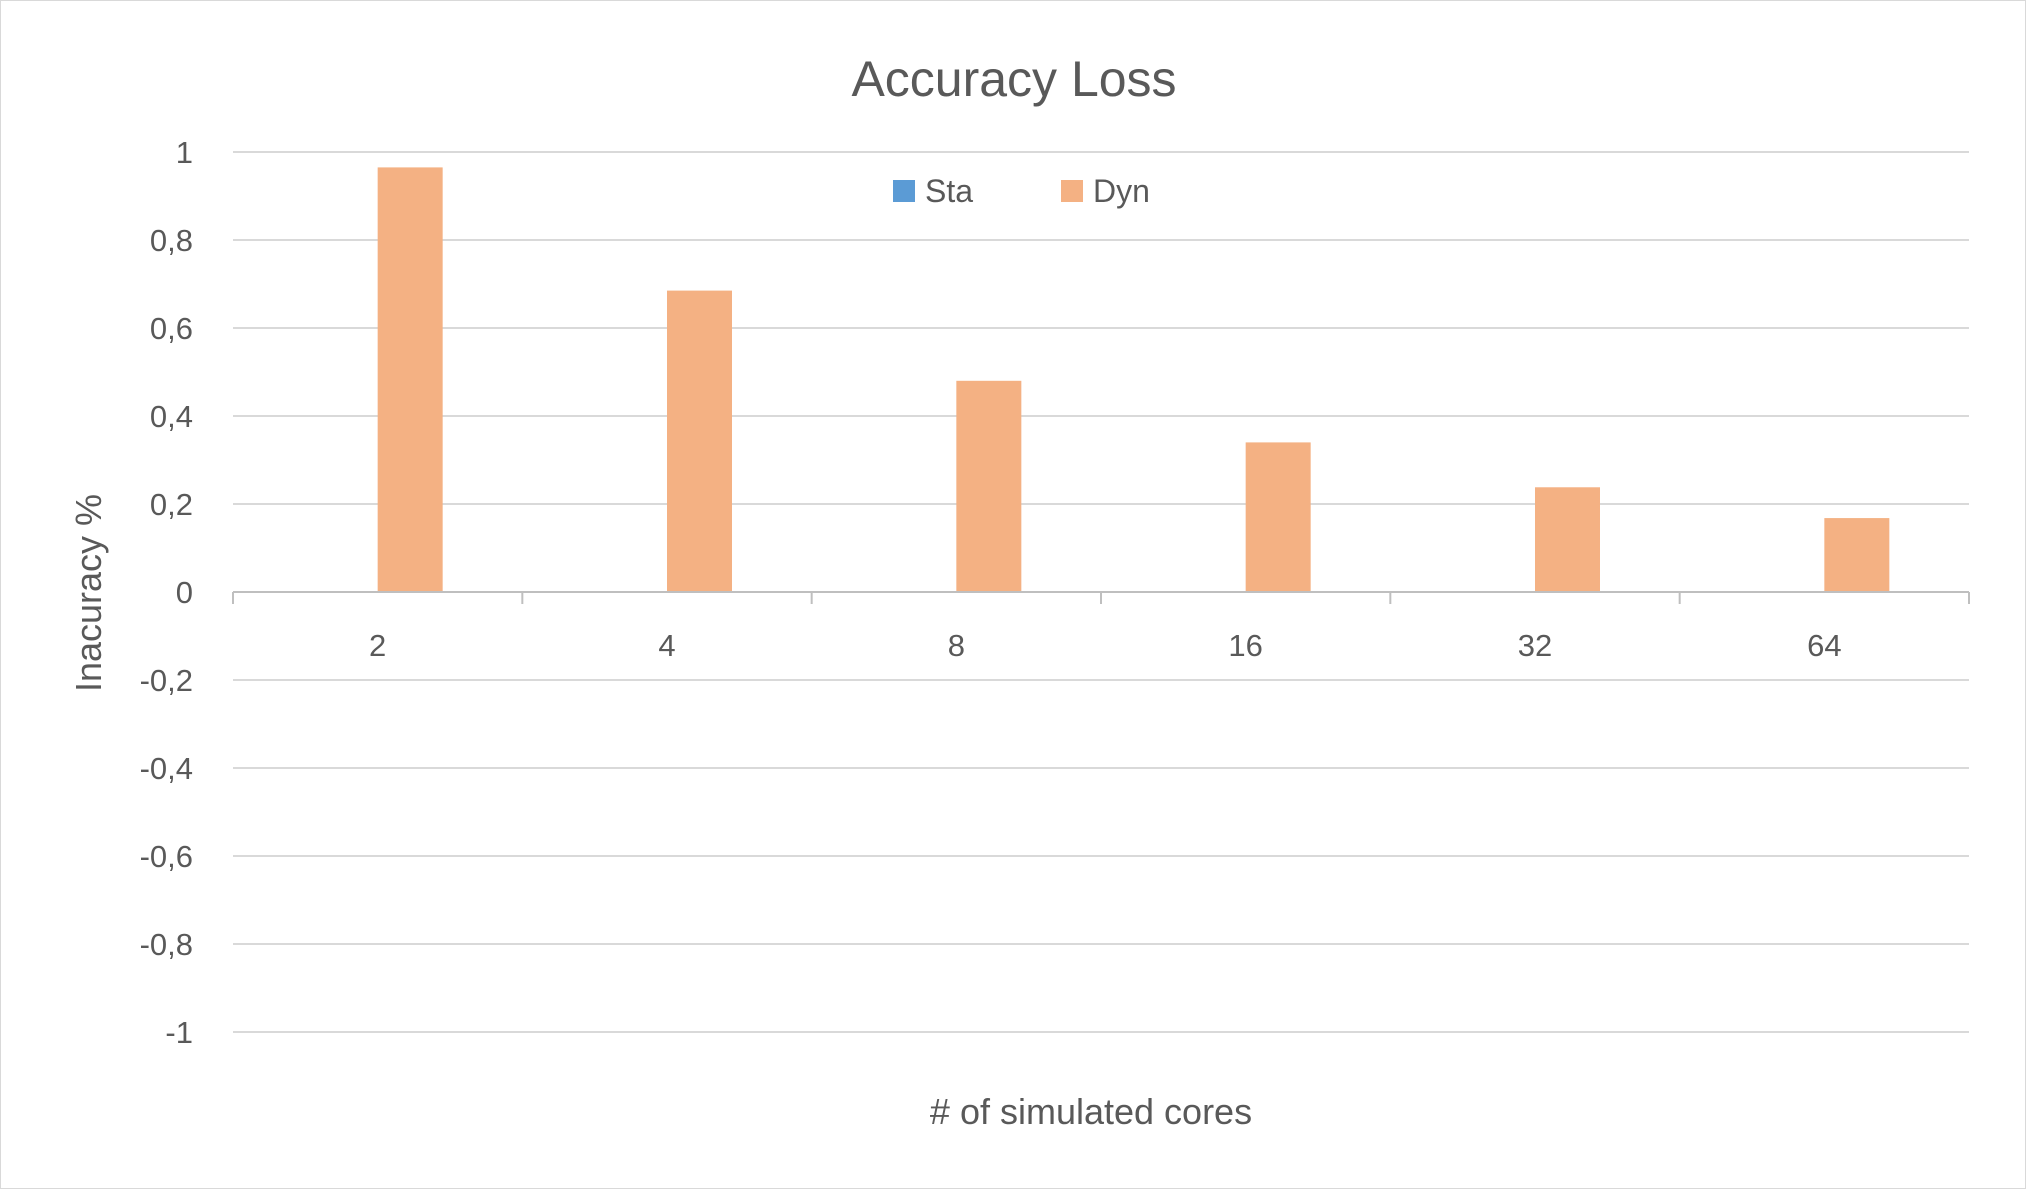  I want to click on legend-swatch-sta, so click(904, 191).